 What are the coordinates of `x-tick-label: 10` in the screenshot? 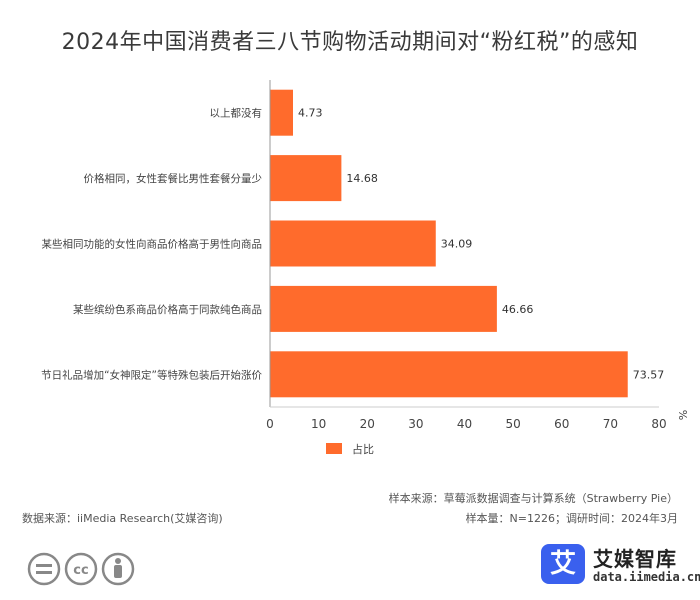 It's located at (318, 424).